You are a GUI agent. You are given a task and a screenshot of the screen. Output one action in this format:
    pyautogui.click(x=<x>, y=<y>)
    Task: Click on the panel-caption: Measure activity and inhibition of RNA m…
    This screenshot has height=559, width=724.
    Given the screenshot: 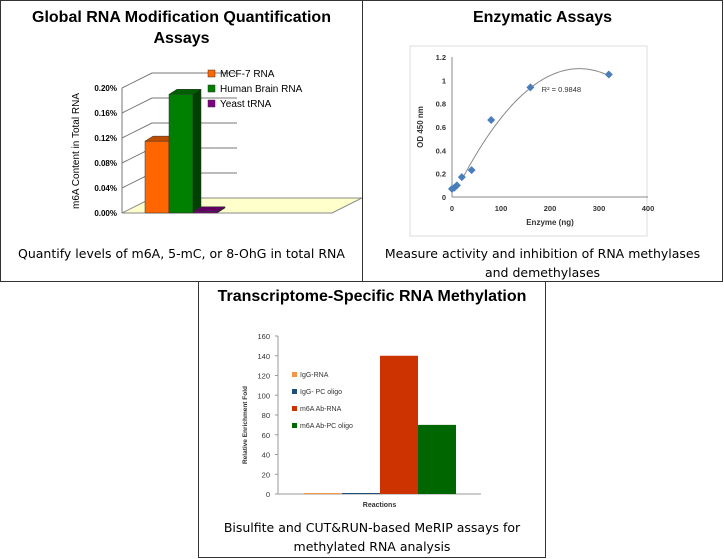 What is the action you would take?
    pyautogui.click(x=542, y=263)
    